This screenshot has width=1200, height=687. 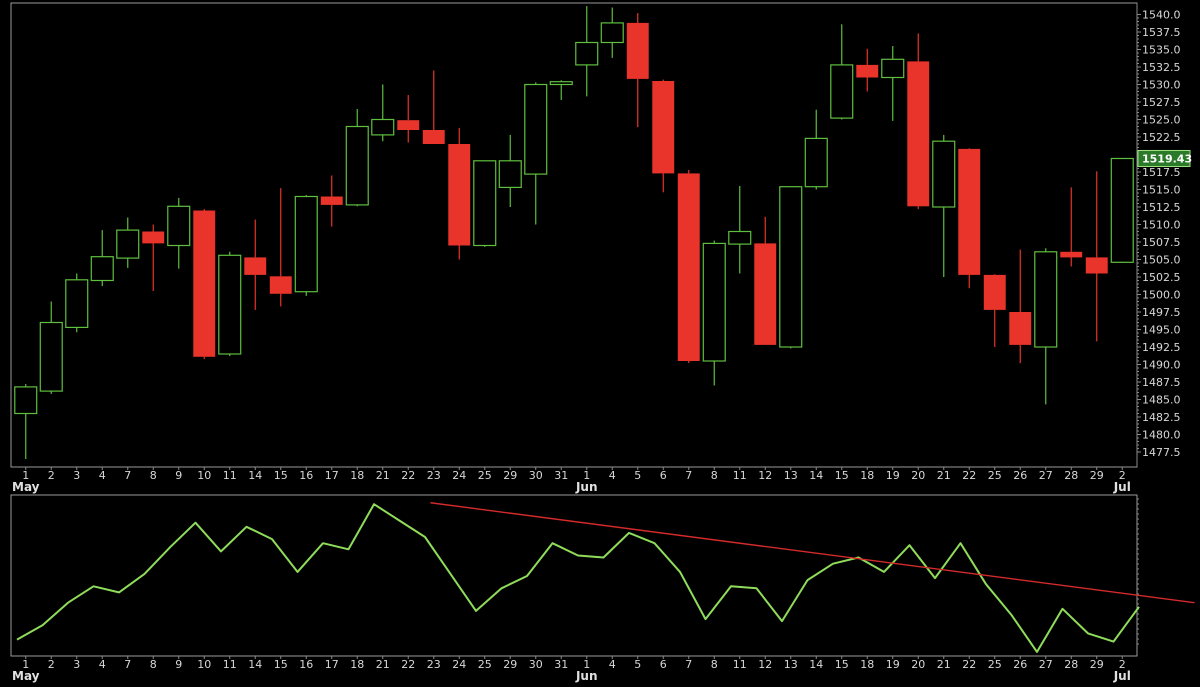 I want to click on price-tick-label: 1492.5, so click(x=1161, y=347).